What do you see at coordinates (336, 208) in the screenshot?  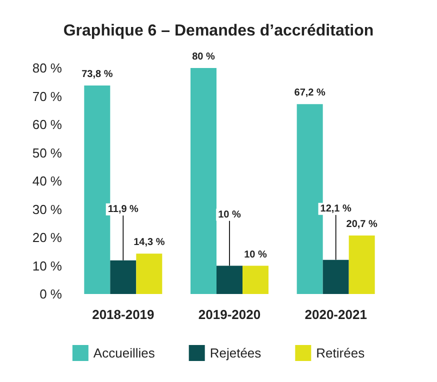 I see `data-label: 12,1 %` at bounding box center [336, 208].